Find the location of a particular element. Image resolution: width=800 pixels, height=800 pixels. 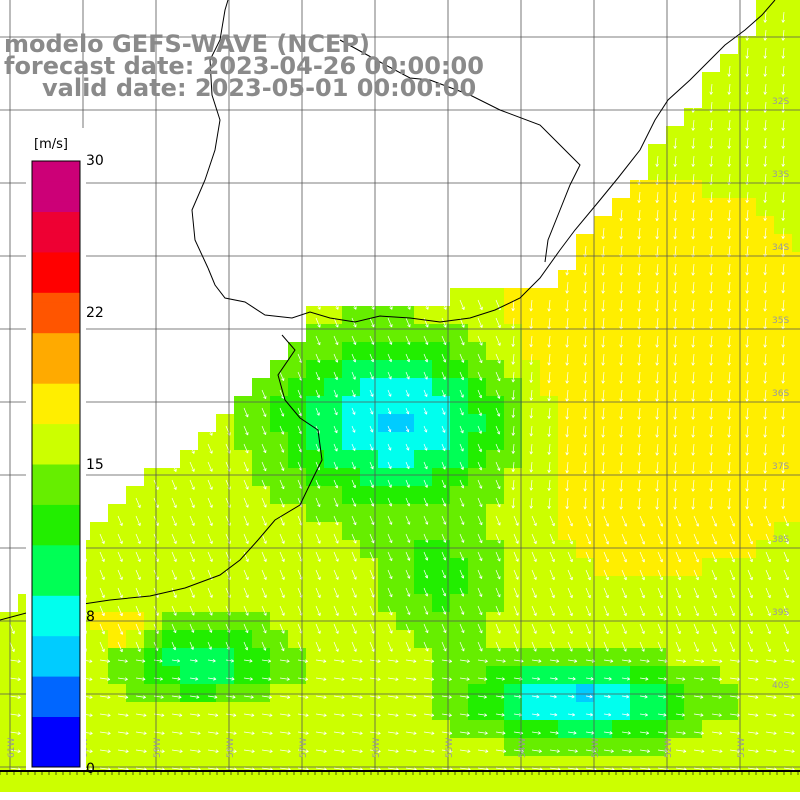

latitude-label: 34S is located at coordinates (780, 248).